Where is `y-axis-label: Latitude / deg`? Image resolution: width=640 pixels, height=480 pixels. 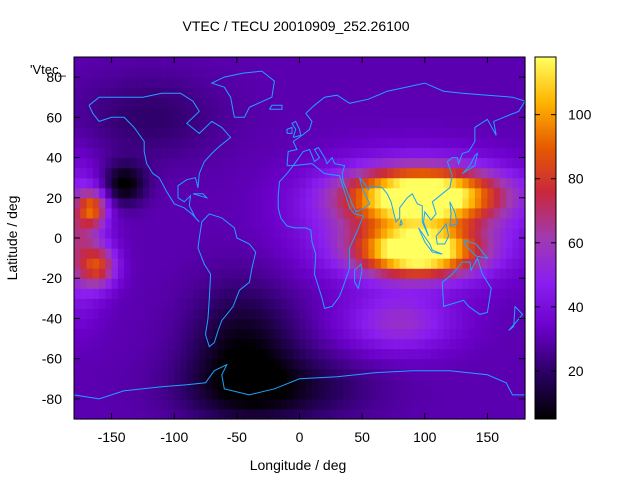
y-axis-label: Latitude / deg is located at coordinates (12, 238).